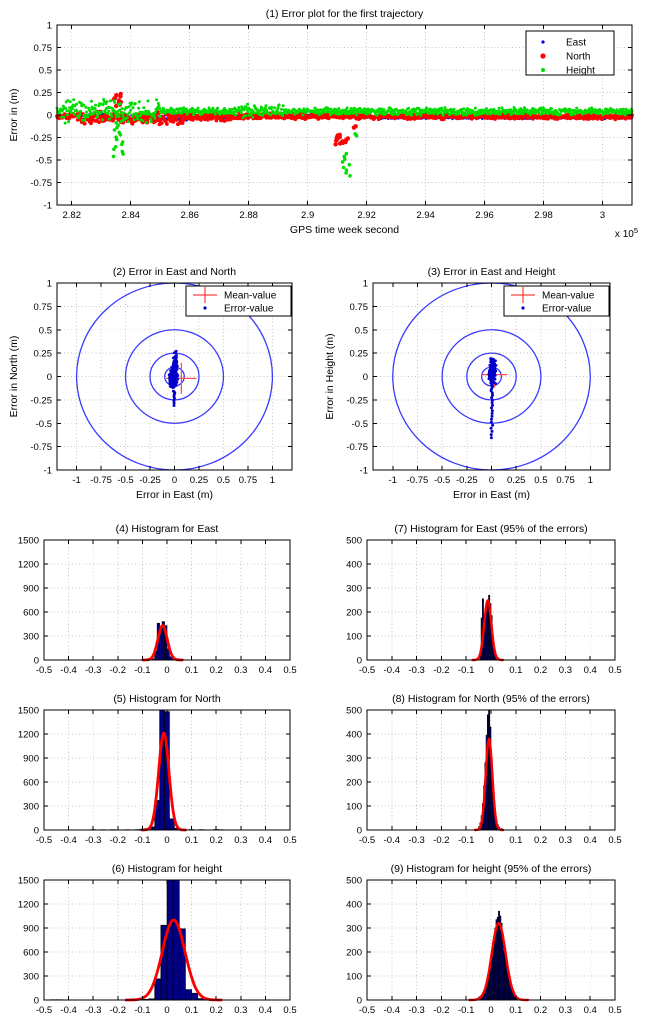 The height and width of the screenshot is (1024, 650). Describe the element at coordinates (45, 330) in the screenshot. I see `y-tick-label: 0.5` at that location.